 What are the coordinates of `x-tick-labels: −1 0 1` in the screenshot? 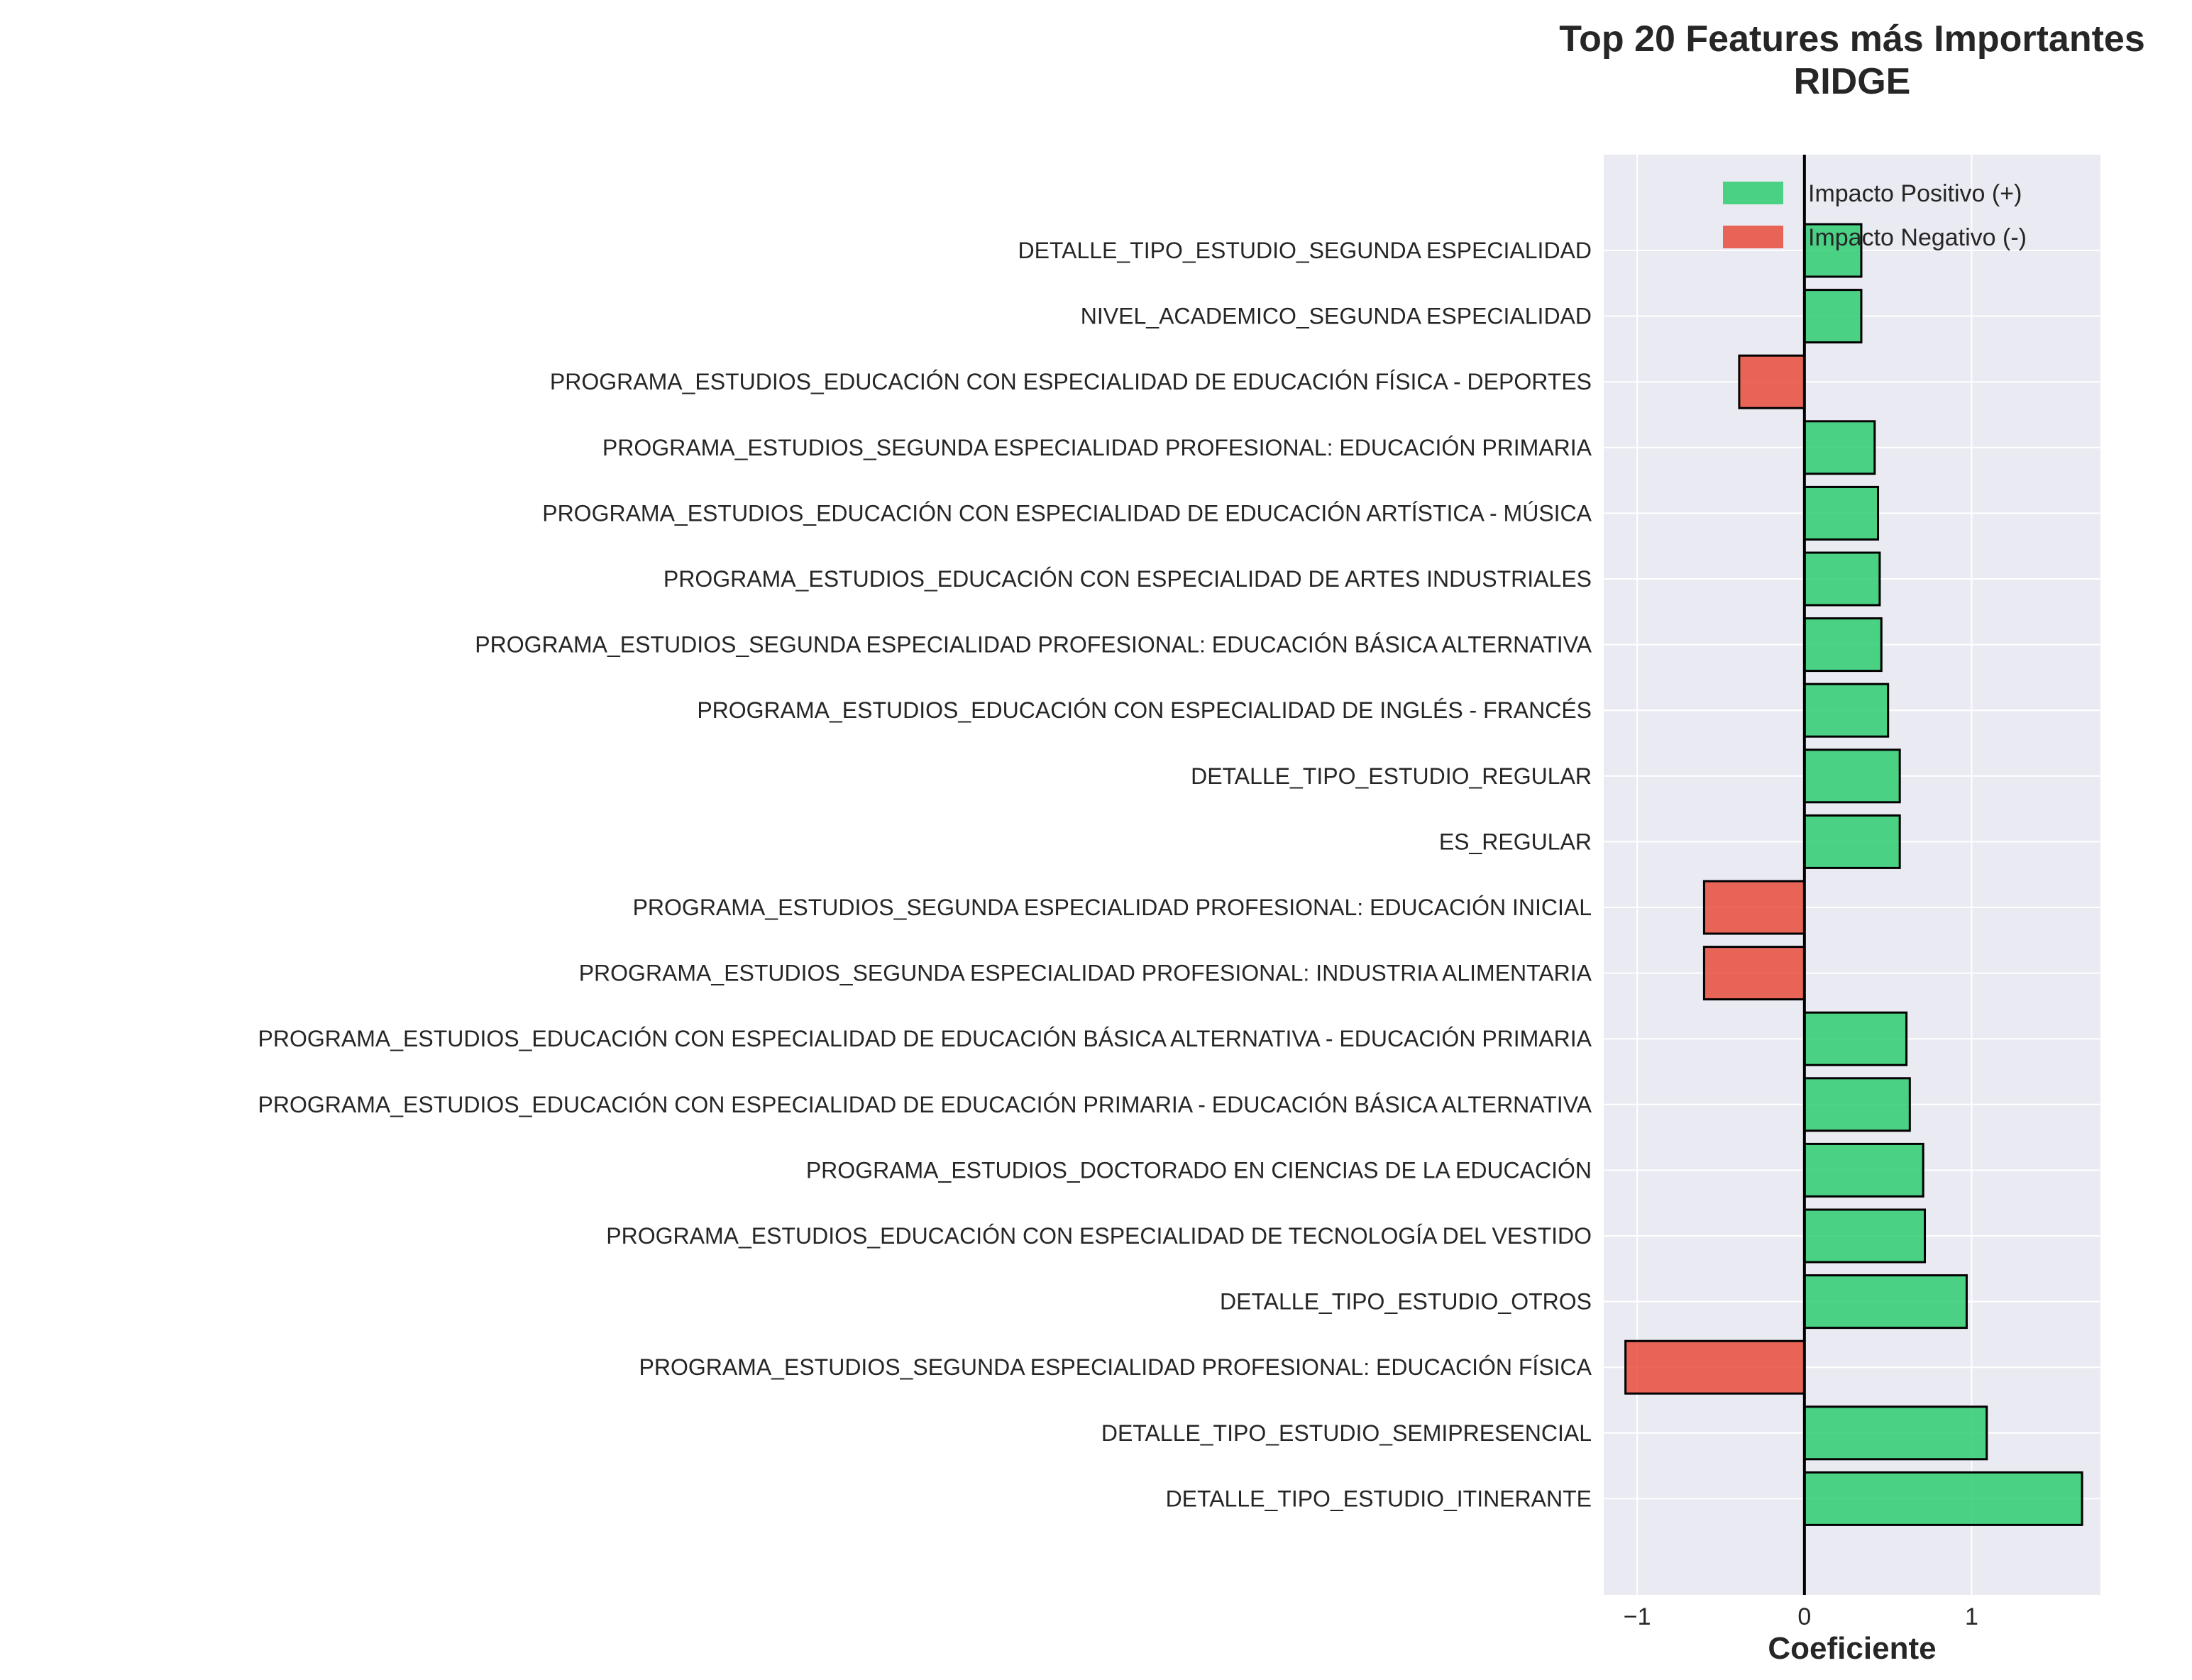 It's located at (1801, 1616).